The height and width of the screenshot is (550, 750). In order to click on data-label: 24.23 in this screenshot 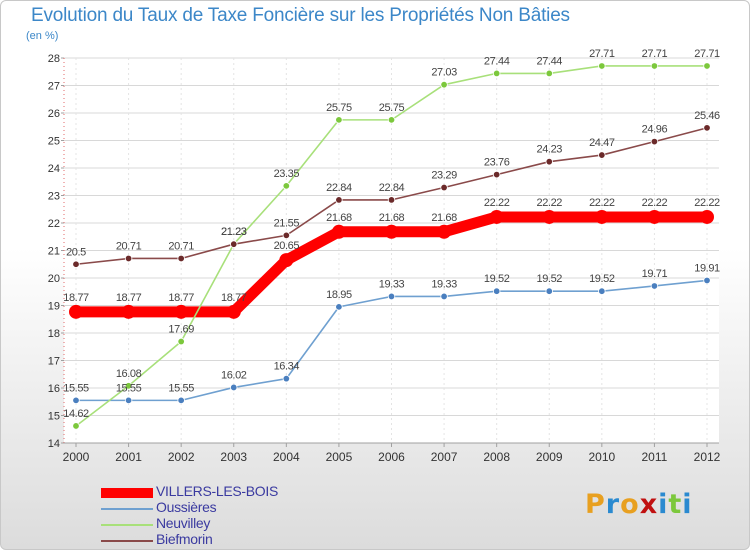, I will do `click(549, 150)`.